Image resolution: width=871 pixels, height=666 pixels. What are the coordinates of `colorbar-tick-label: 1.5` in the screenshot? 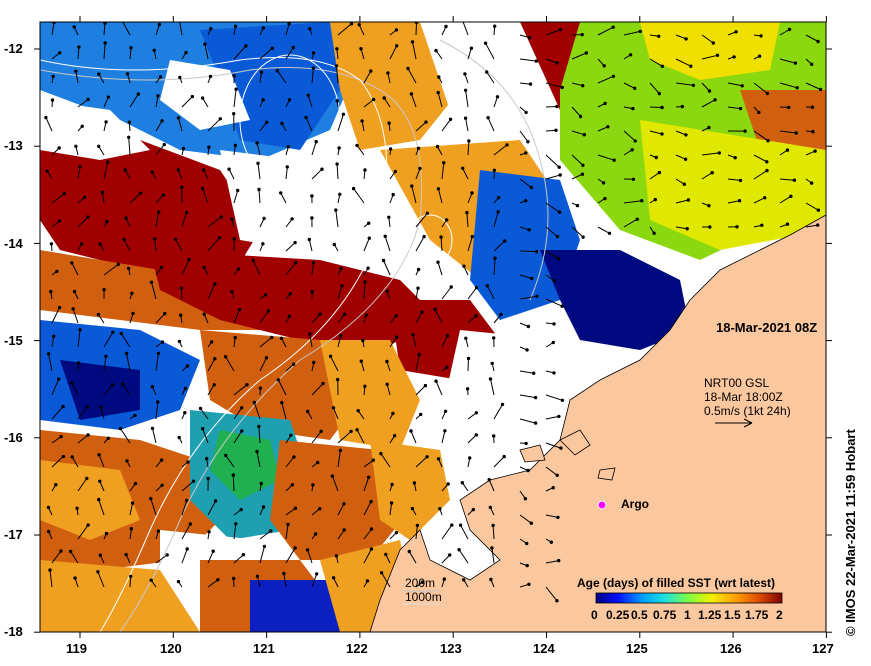 It's located at (732, 615).